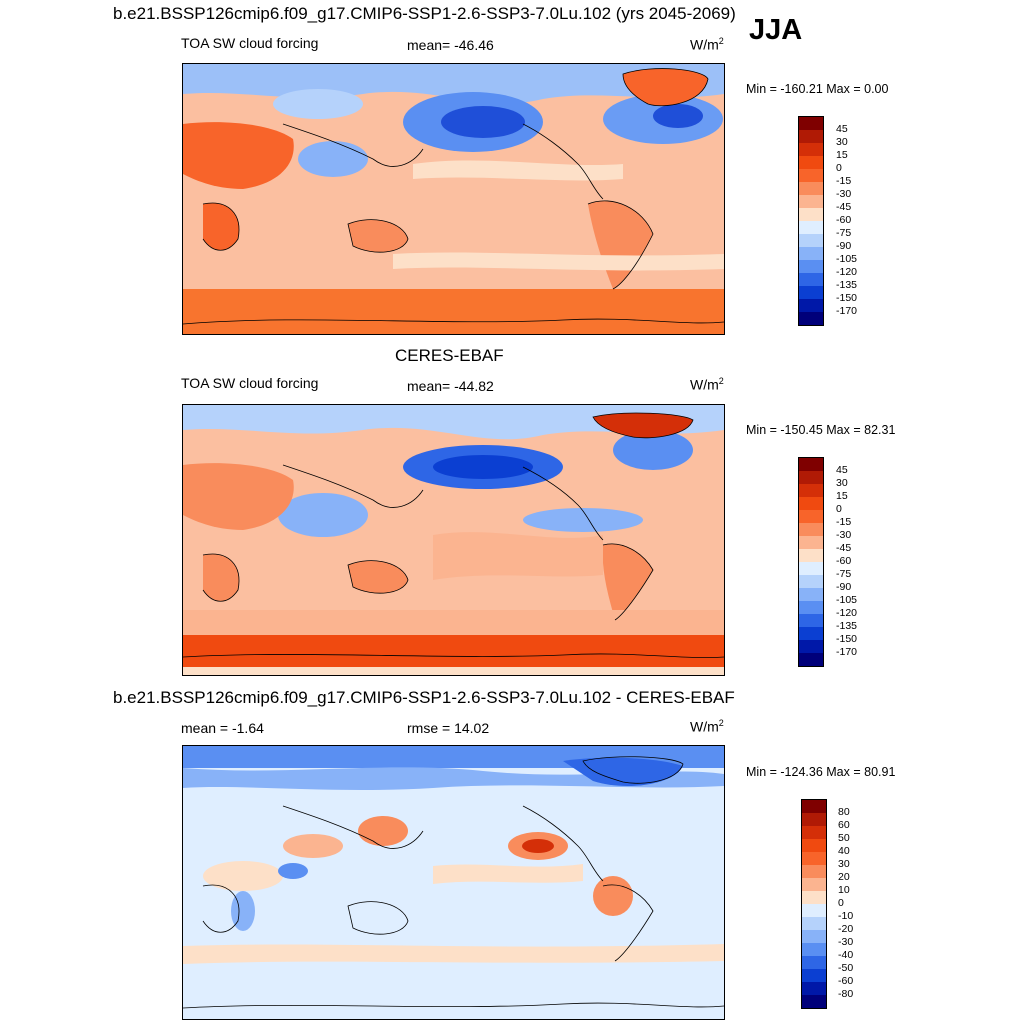 The width and height of the screenshot is (1024, 1024). I want to click on colorbar-label: 40, so click(844, 851).